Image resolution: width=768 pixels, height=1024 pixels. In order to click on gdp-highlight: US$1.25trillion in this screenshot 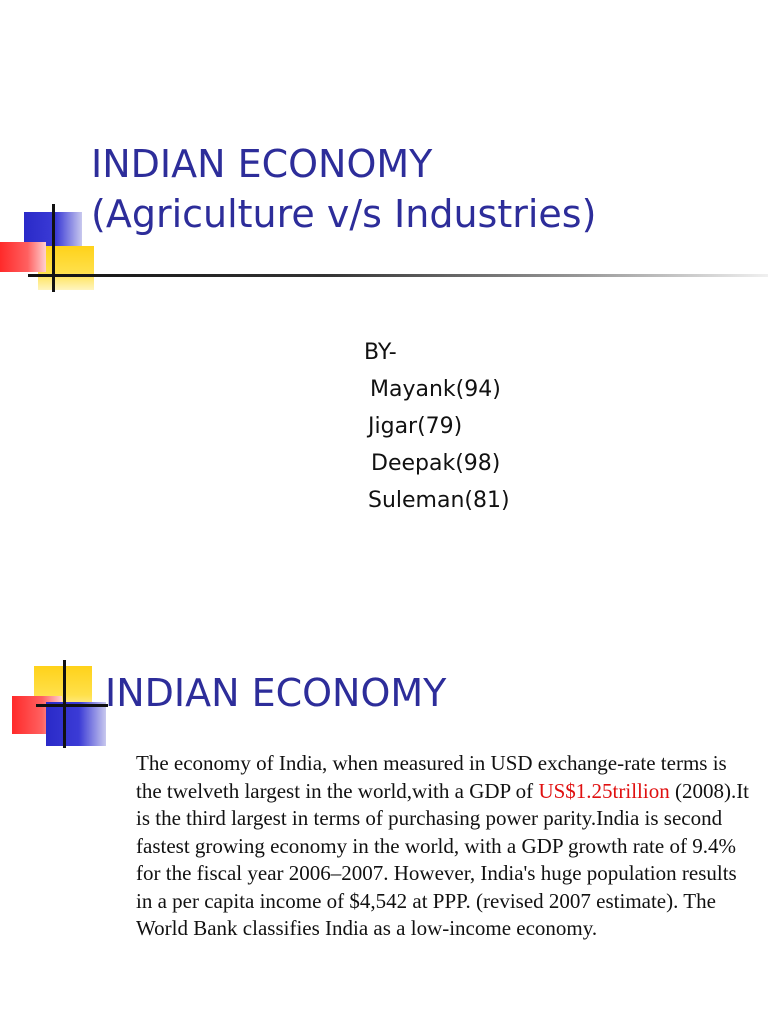, I will do `click(604, 790)`.